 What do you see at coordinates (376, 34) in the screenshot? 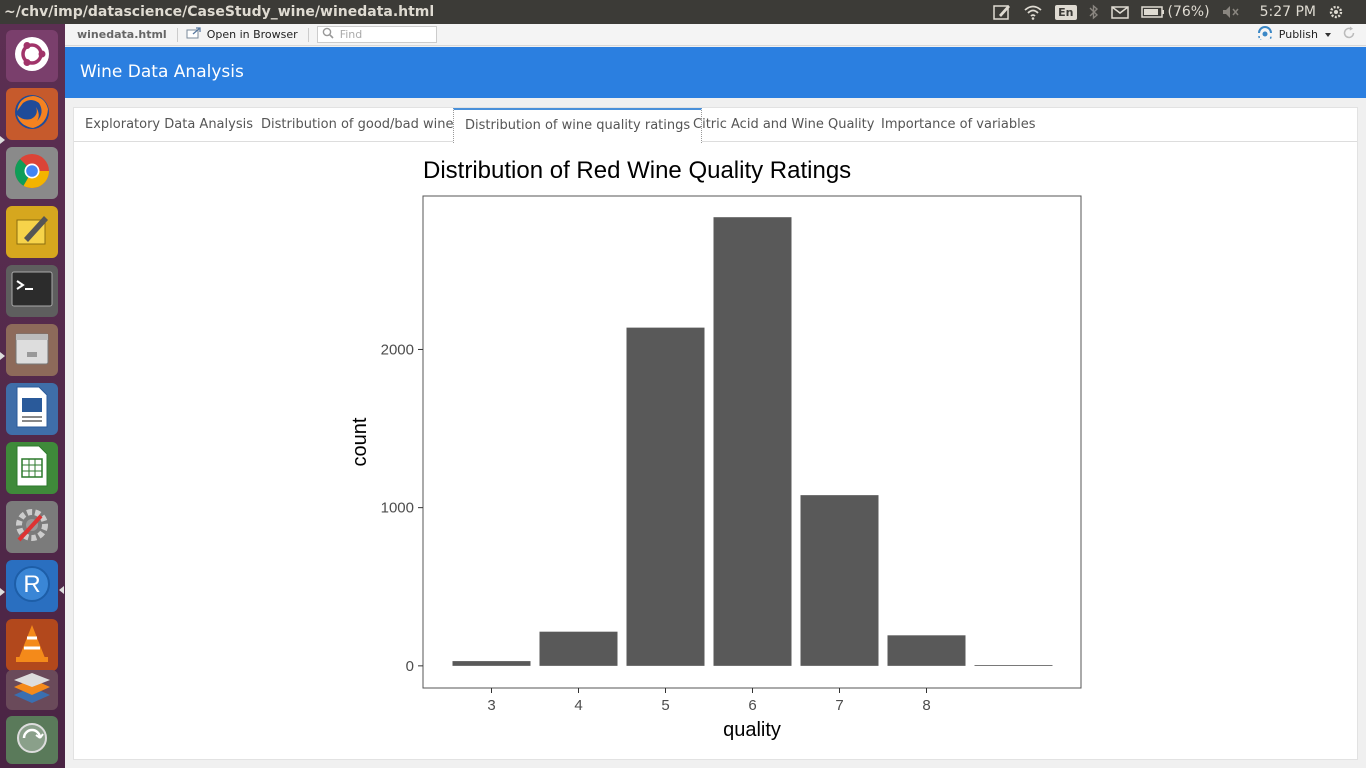
I see `find-field: Find` at bounding box center [376, 34].